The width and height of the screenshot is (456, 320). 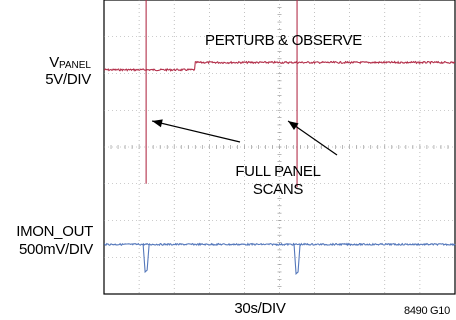 I want to click on scan-arrow-left-head, so click(x=157, y=123).